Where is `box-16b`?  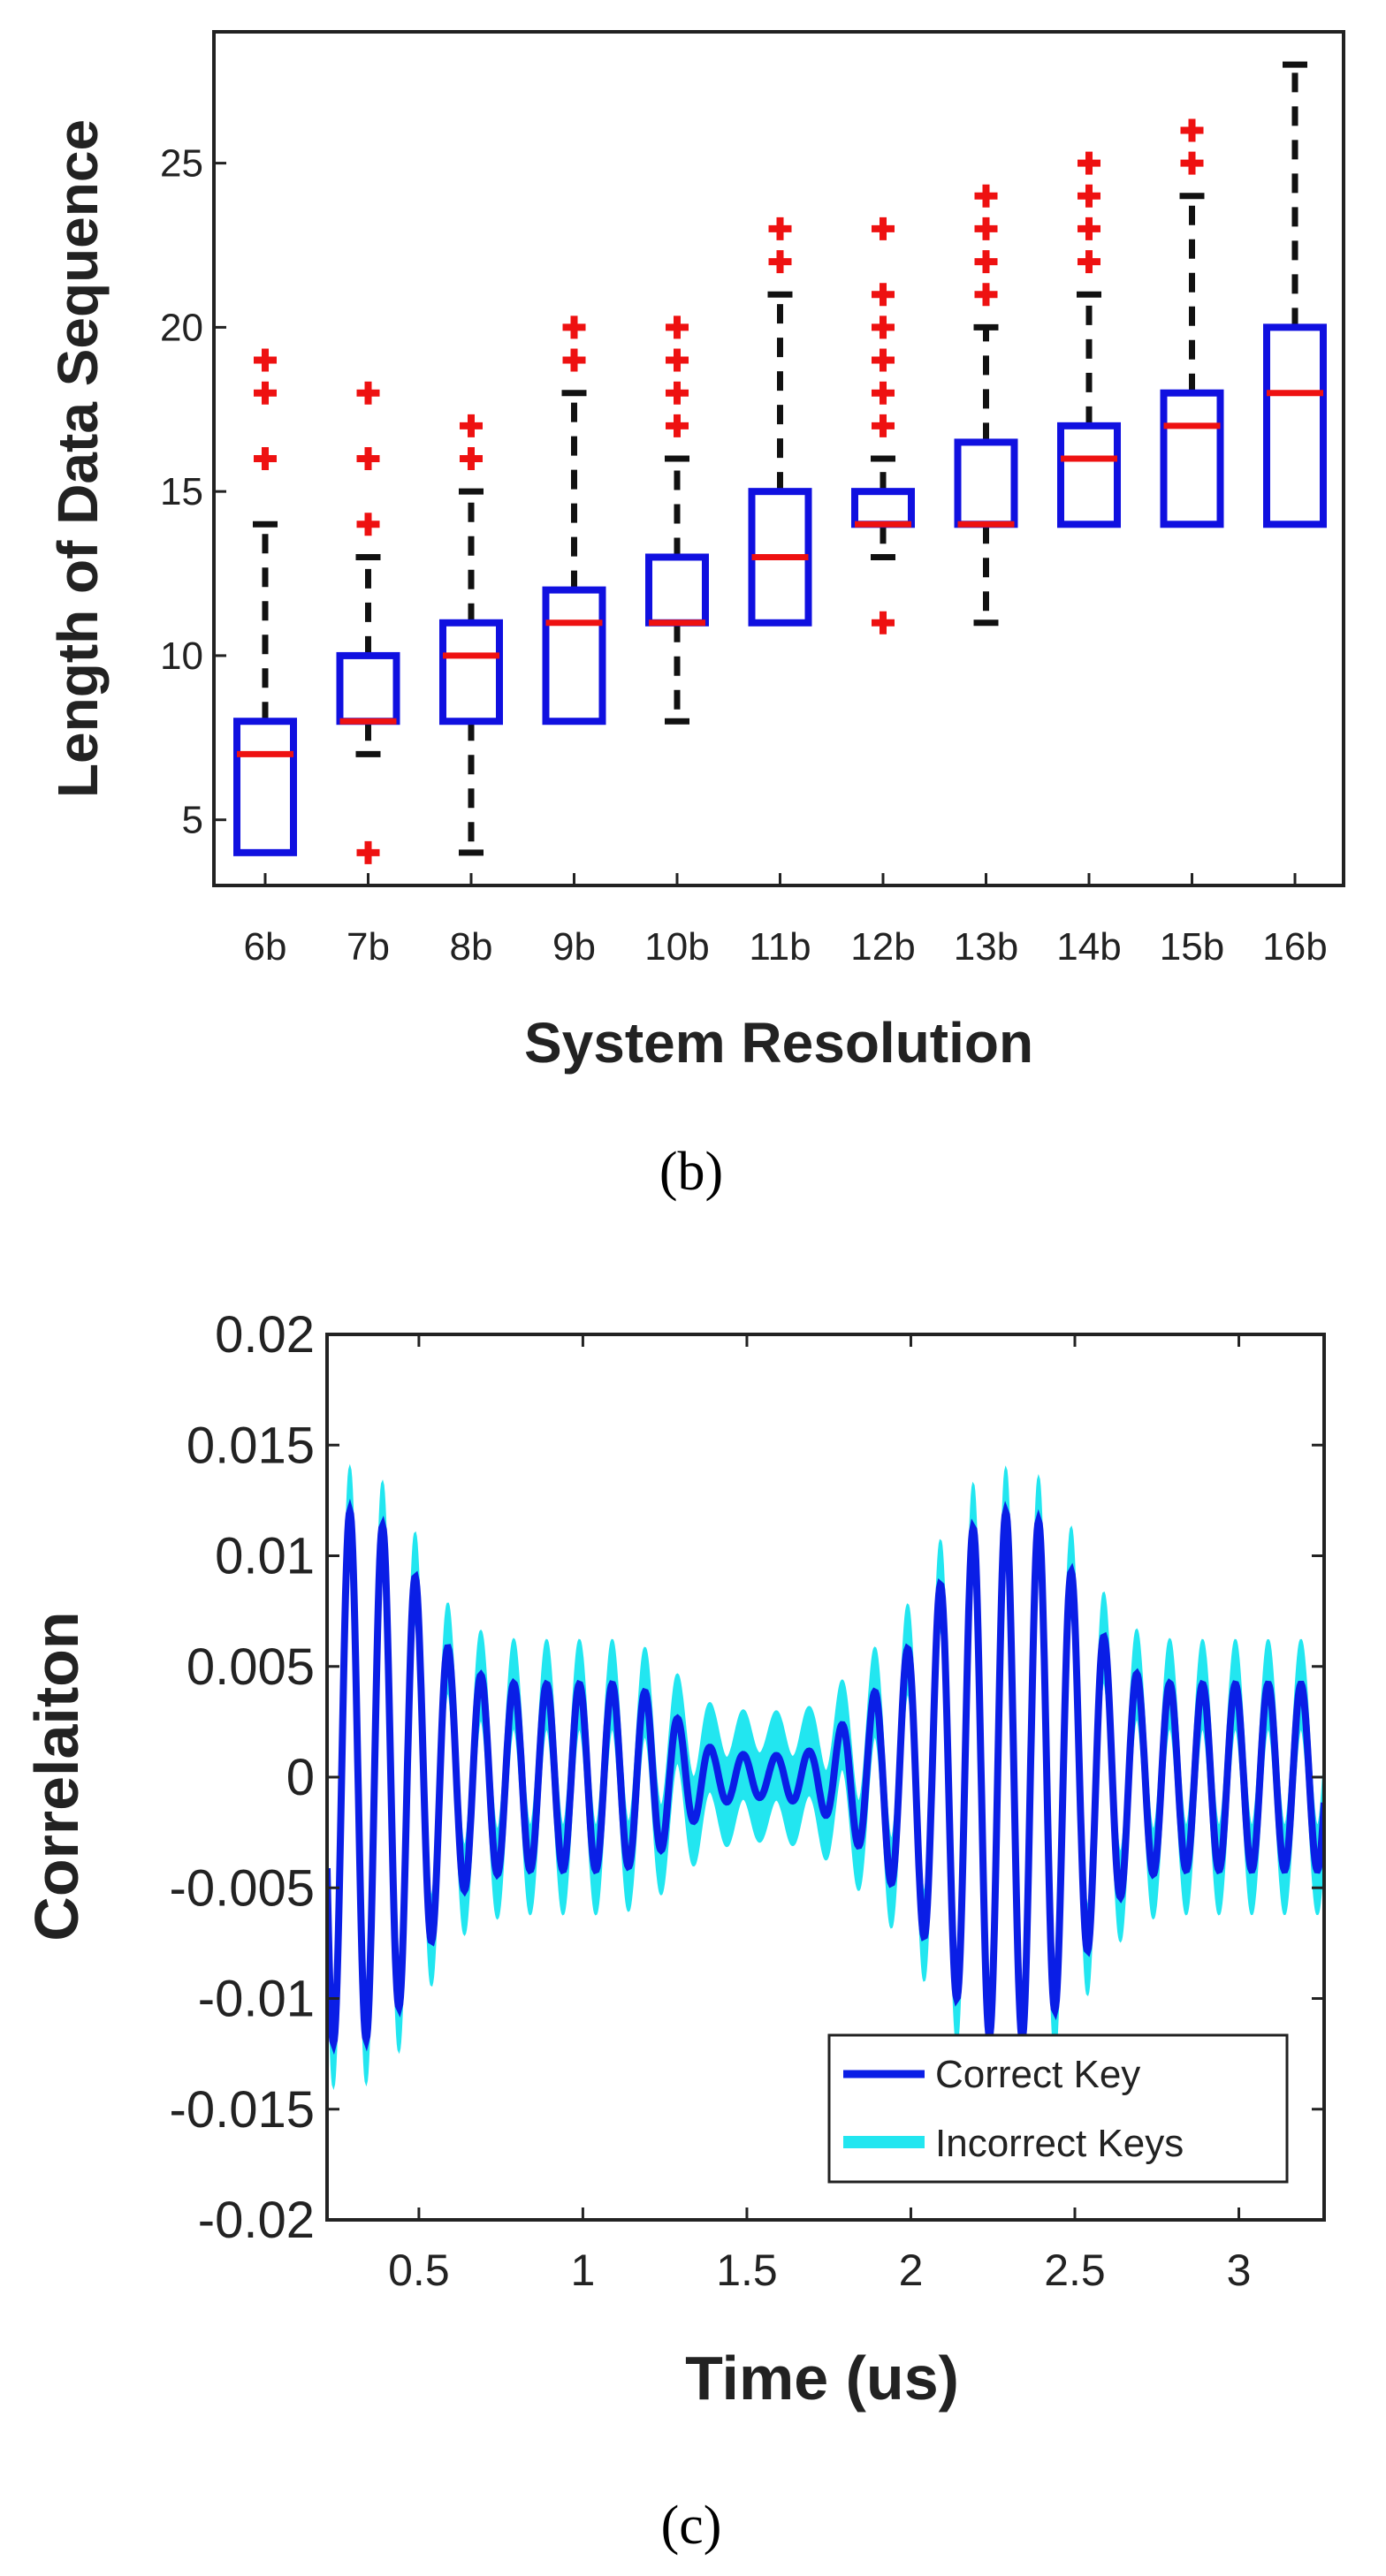 box-16b is located at coordinates (1295, 294).